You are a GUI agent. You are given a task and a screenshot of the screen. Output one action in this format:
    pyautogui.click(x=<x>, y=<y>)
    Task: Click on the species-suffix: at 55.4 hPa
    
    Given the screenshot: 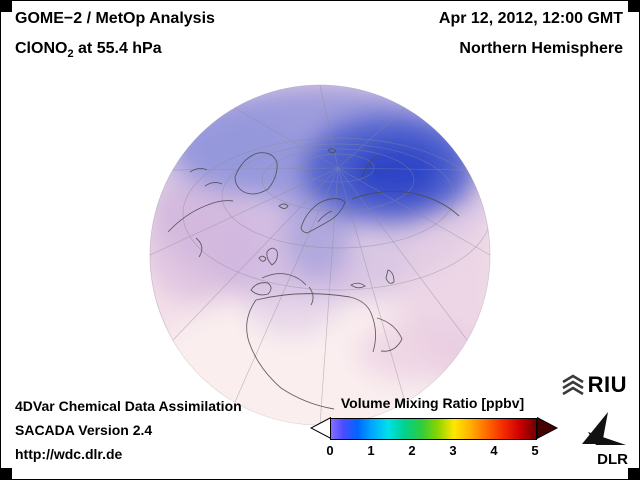 What is the action you would take?
    pyautogui.click(x=117, y=48)
    